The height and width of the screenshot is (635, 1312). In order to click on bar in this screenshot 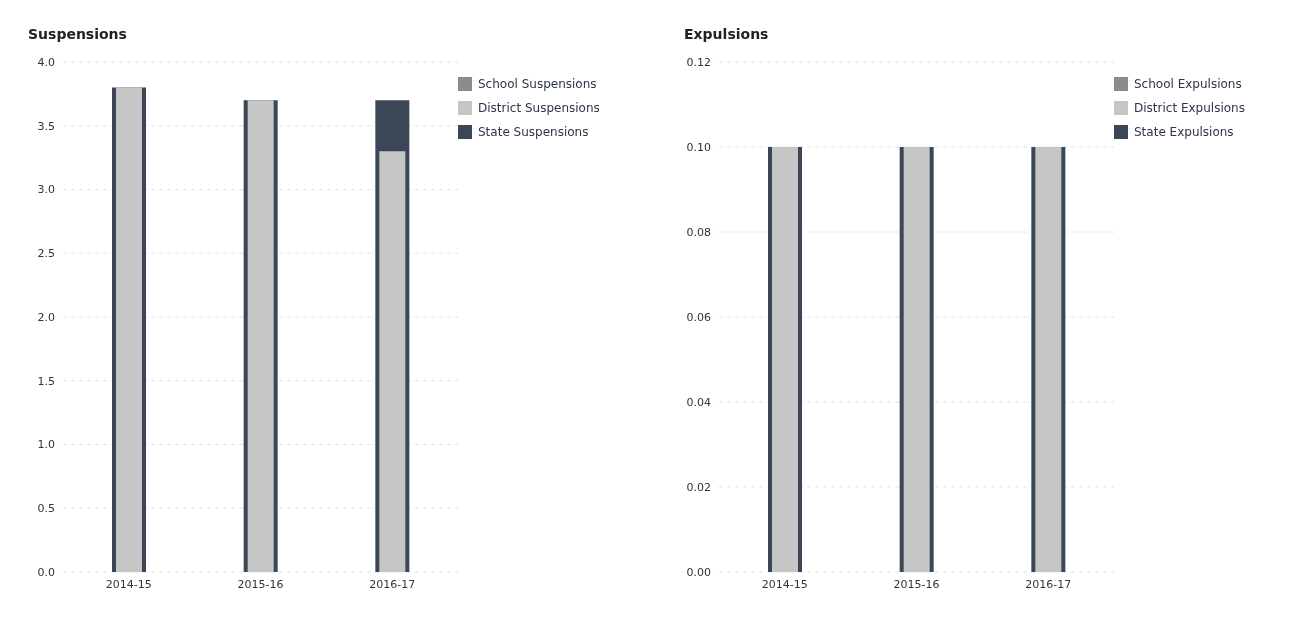, I will do `click(392, 361)`.